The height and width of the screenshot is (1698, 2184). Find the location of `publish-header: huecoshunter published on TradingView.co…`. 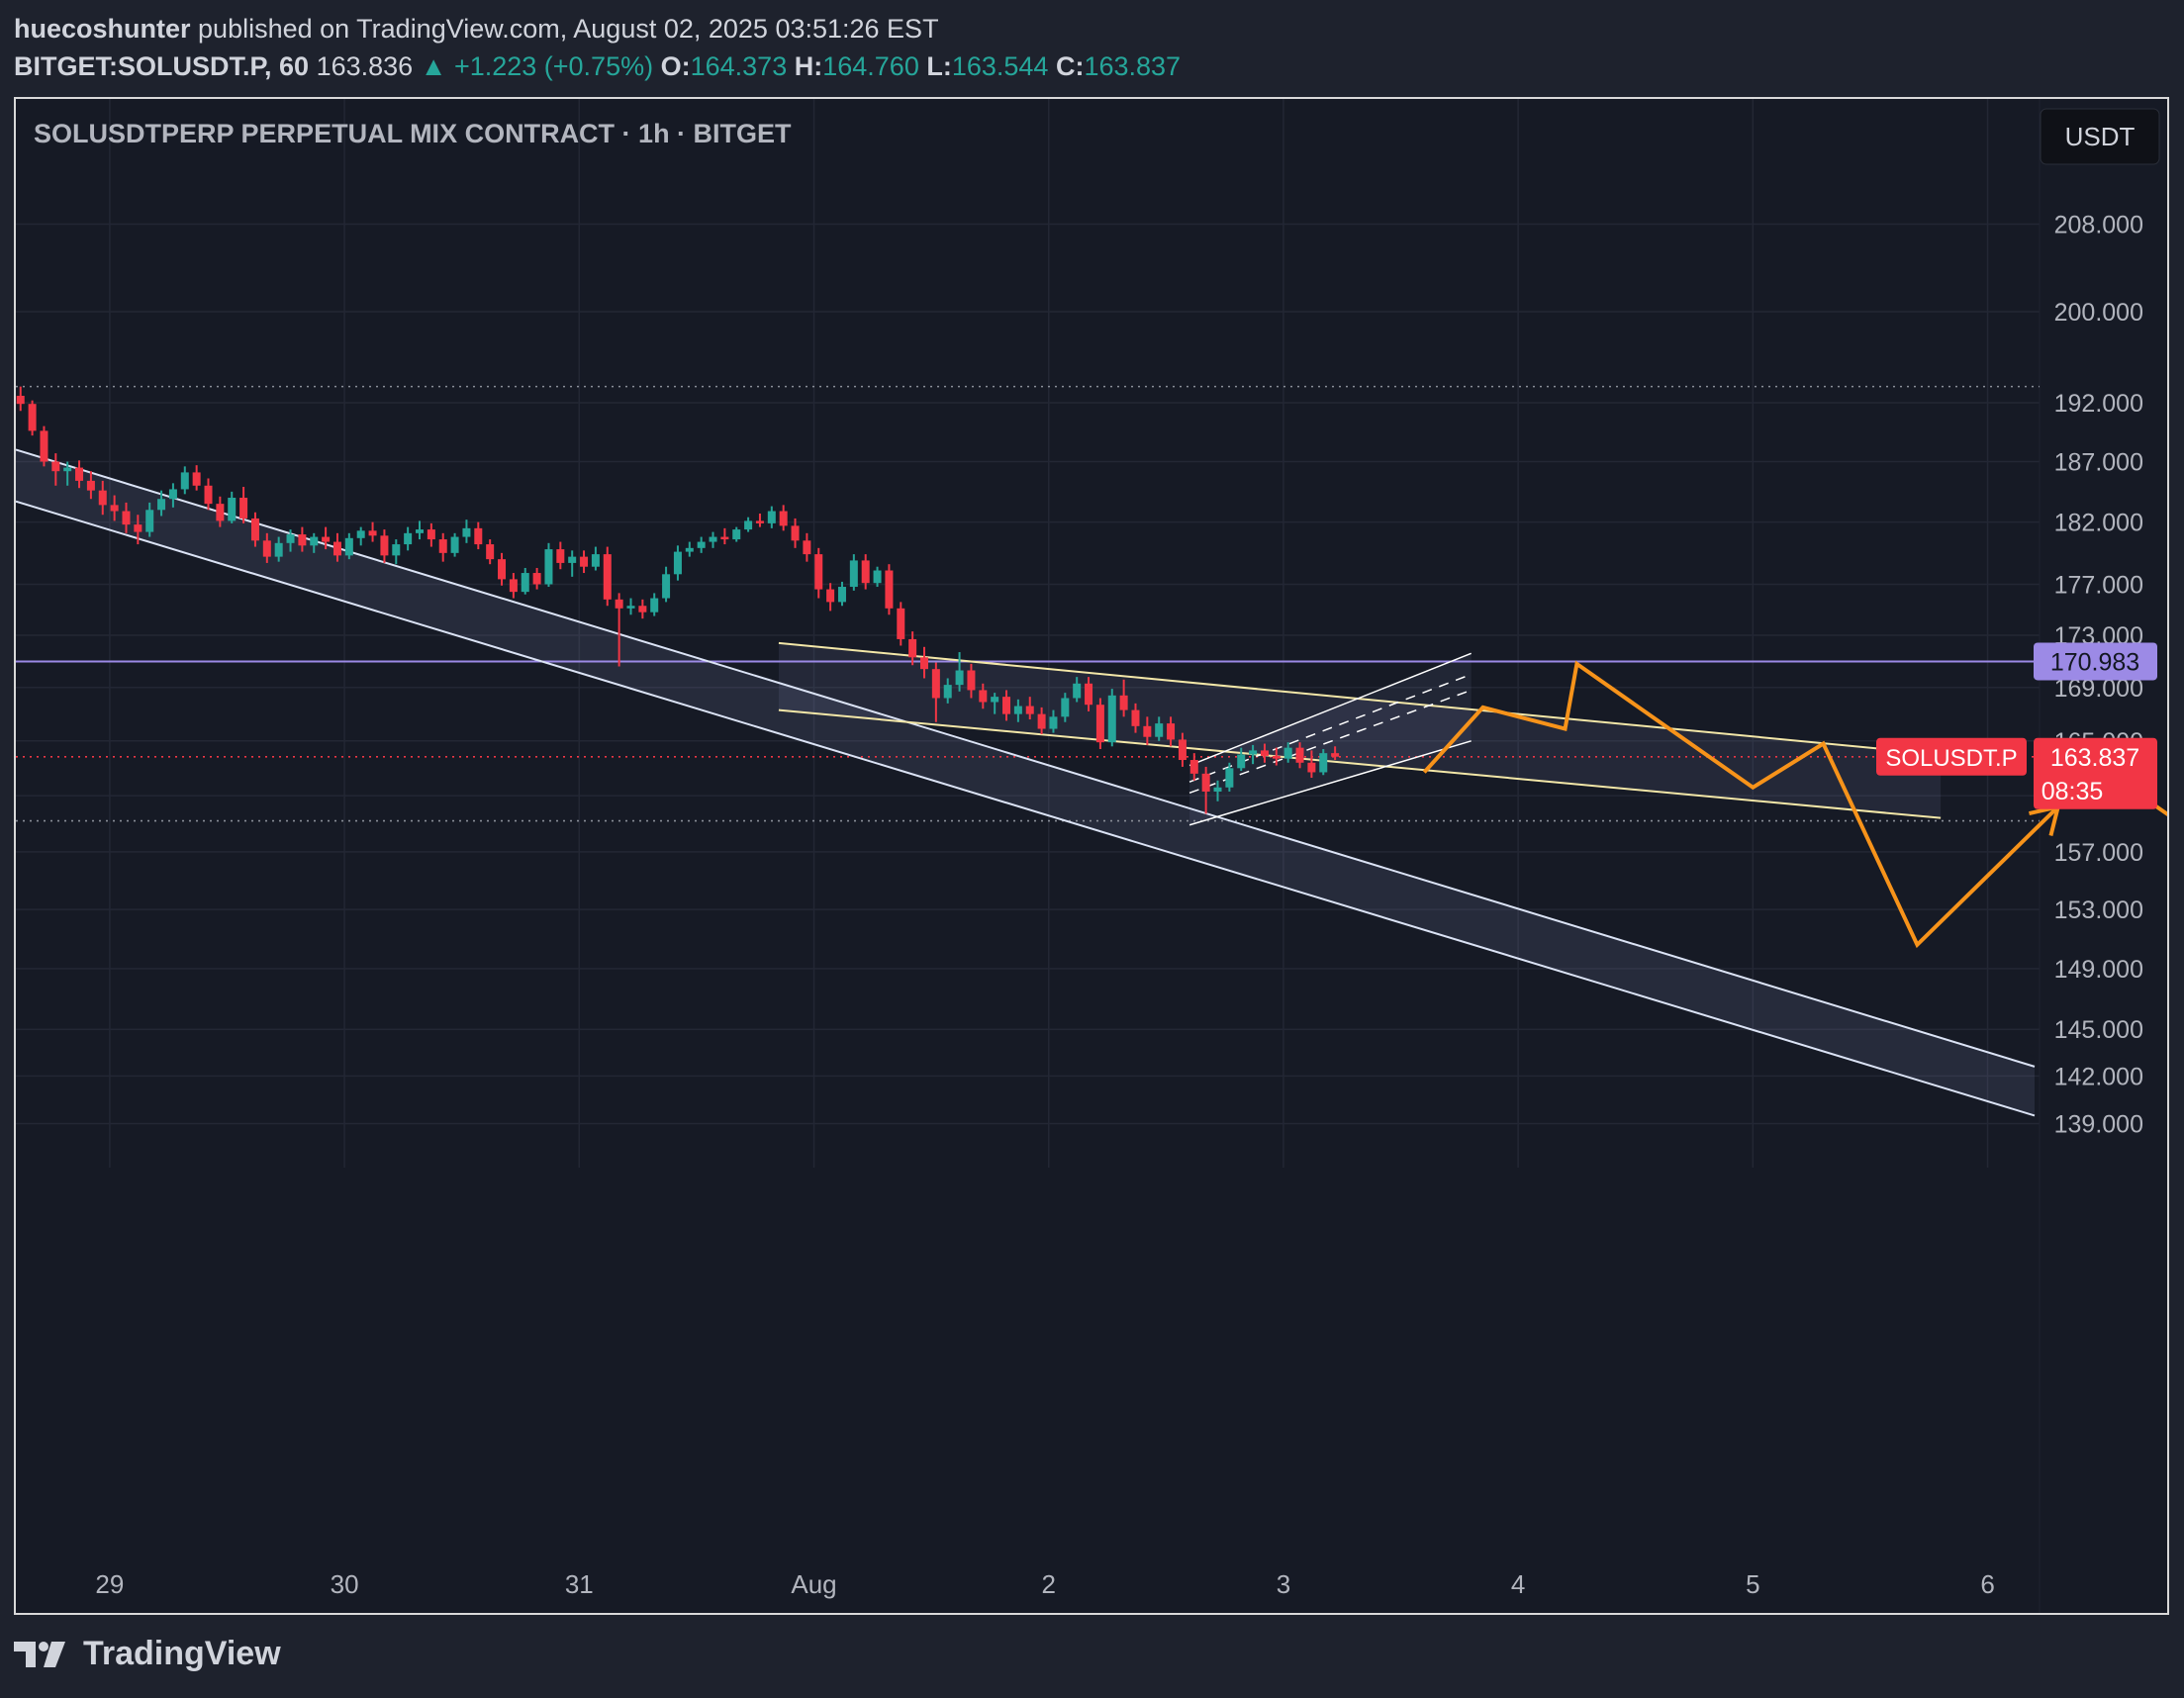

publish-header: huecoshunter published on TradingView.co… is located at coordinates (597, 48).